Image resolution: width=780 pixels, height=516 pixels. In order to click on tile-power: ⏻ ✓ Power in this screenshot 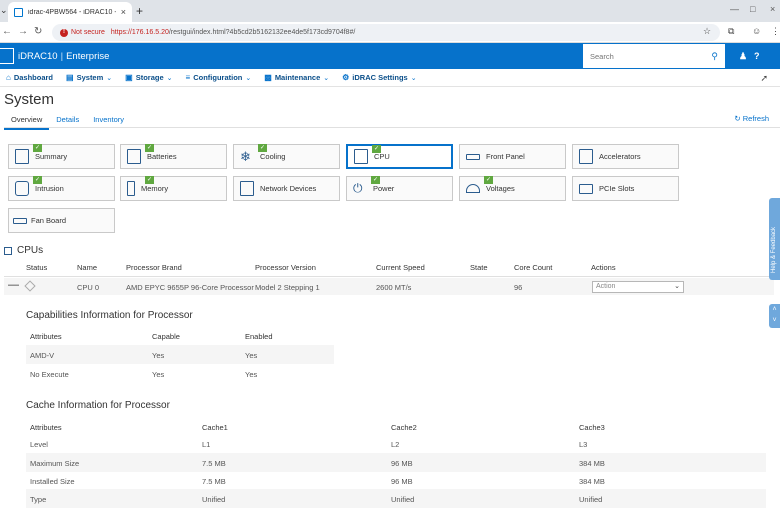, I will do `click(399, 188)`.